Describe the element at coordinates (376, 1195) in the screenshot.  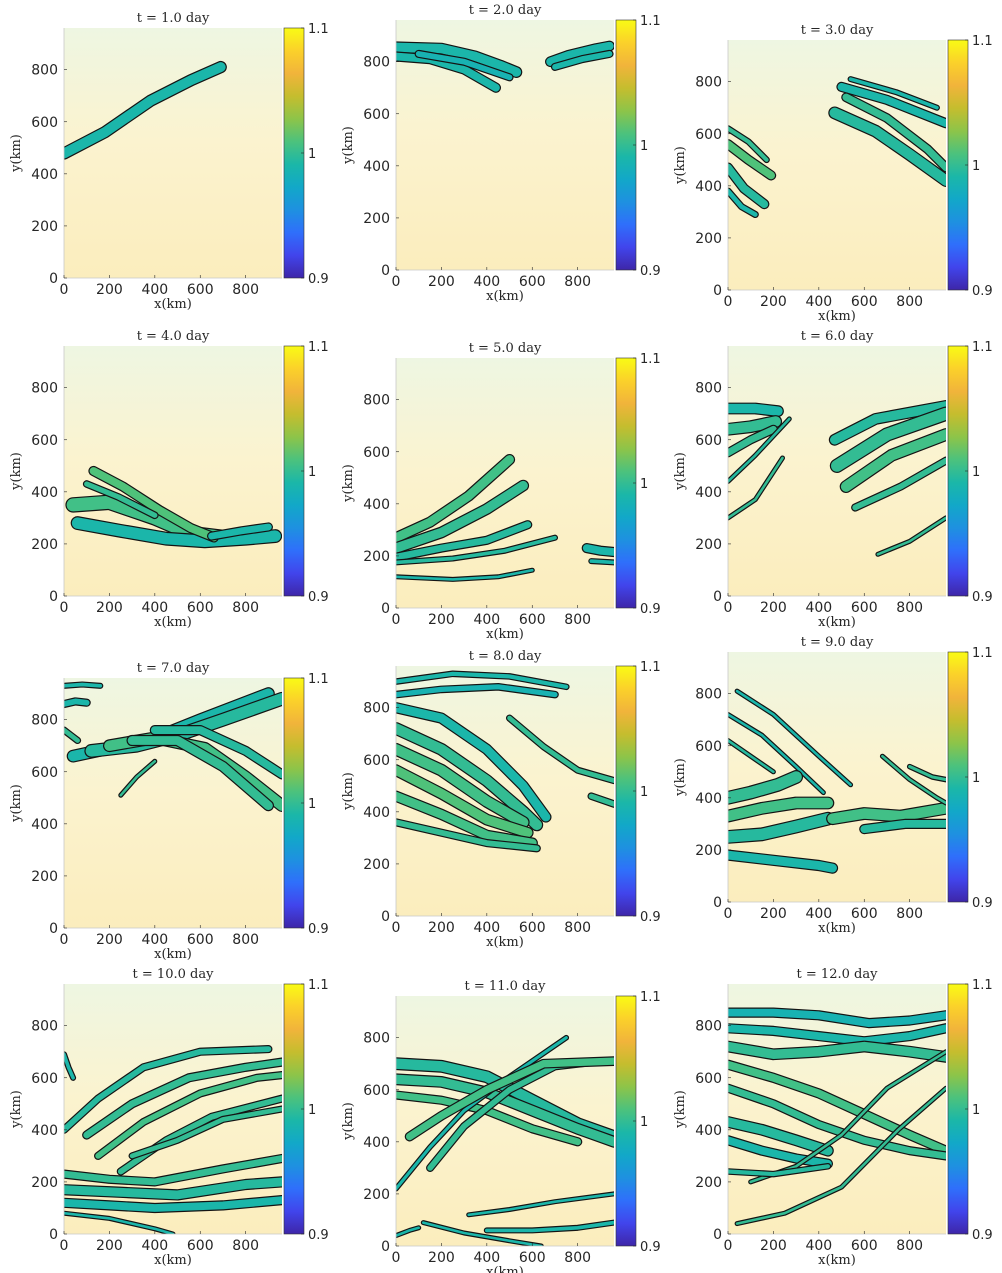
I see `y-tick-label: 200` at that location.